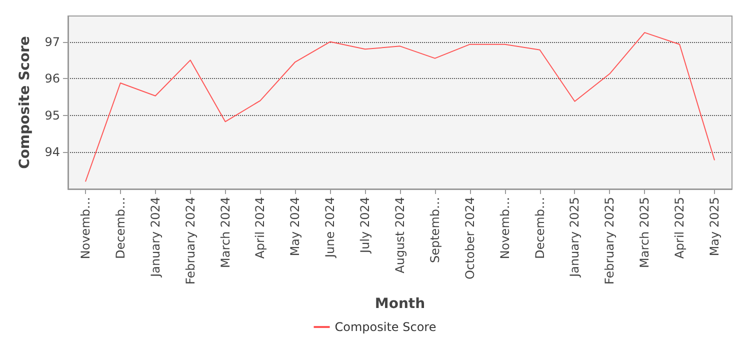 This screenshot has width=750, height=350. What do you see at coordinates (645, 232) in the screenshot?
I see `x-tick-label: March 2025` at bounding box center [645, 232].